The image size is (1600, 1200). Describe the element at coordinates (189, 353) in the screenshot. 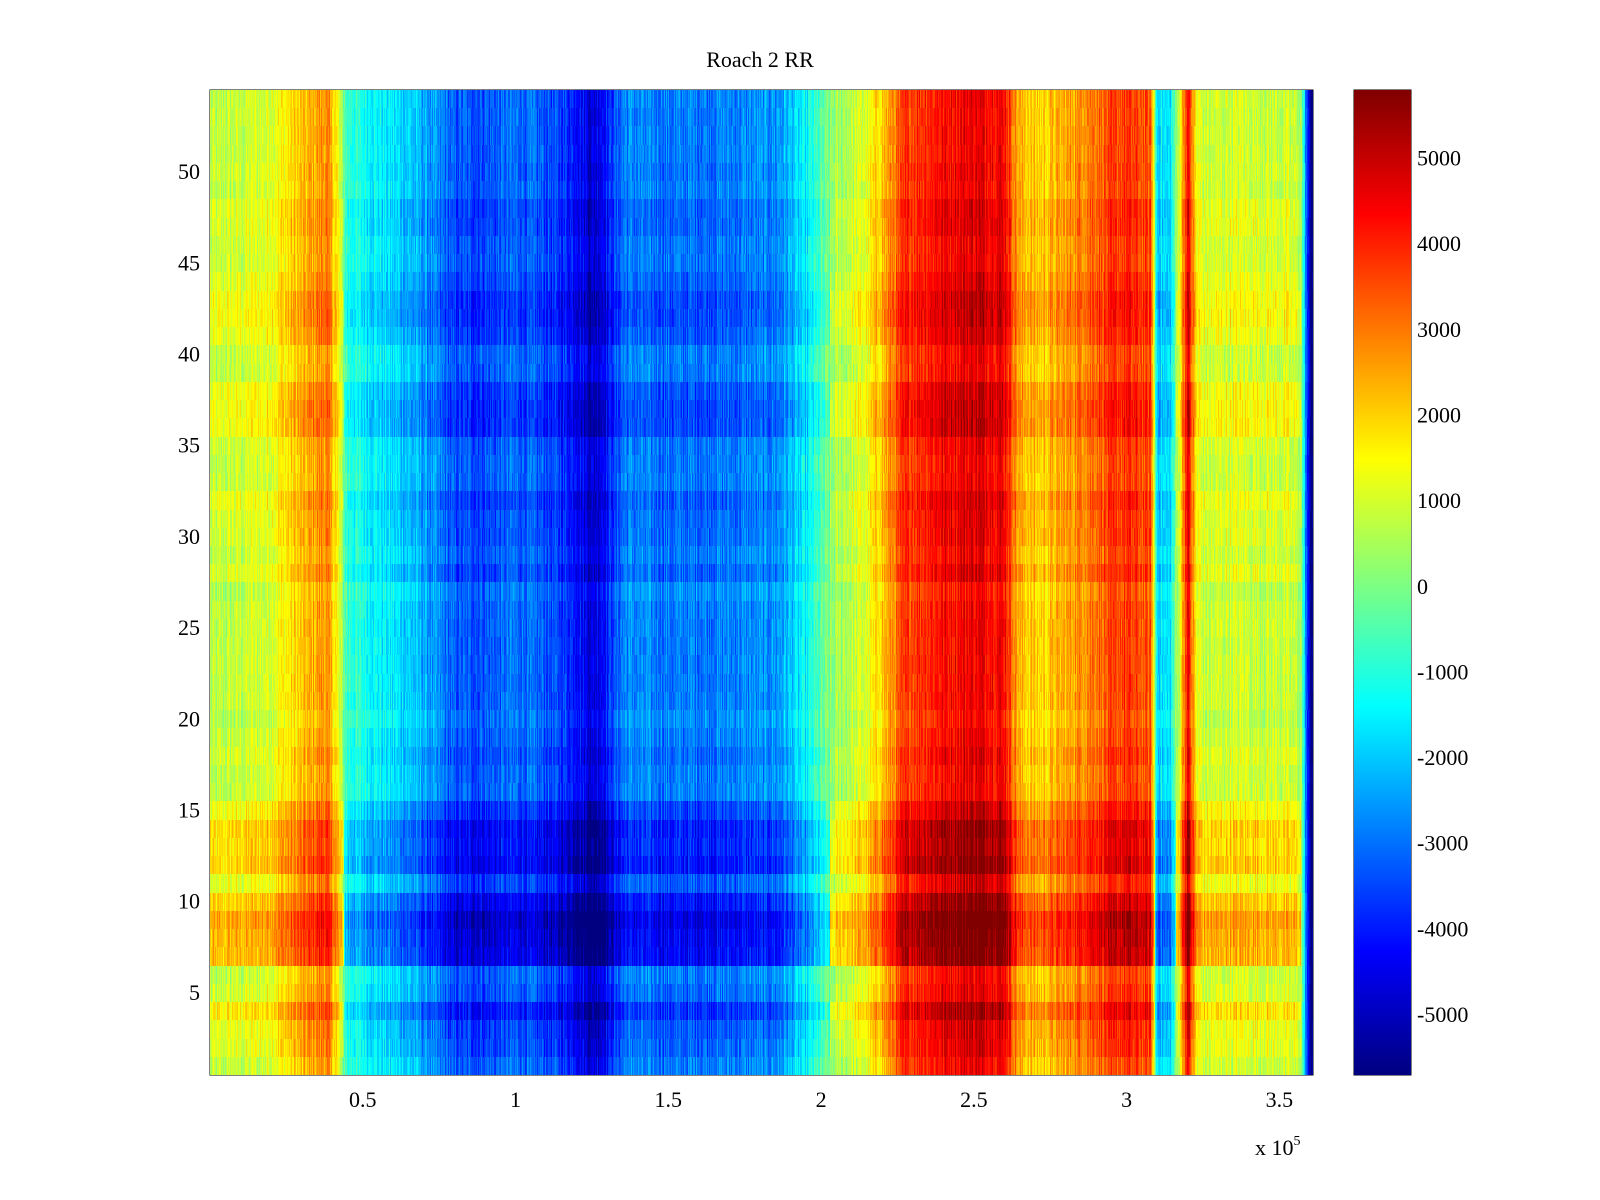

I see `y-tick-label: 40` at that location.